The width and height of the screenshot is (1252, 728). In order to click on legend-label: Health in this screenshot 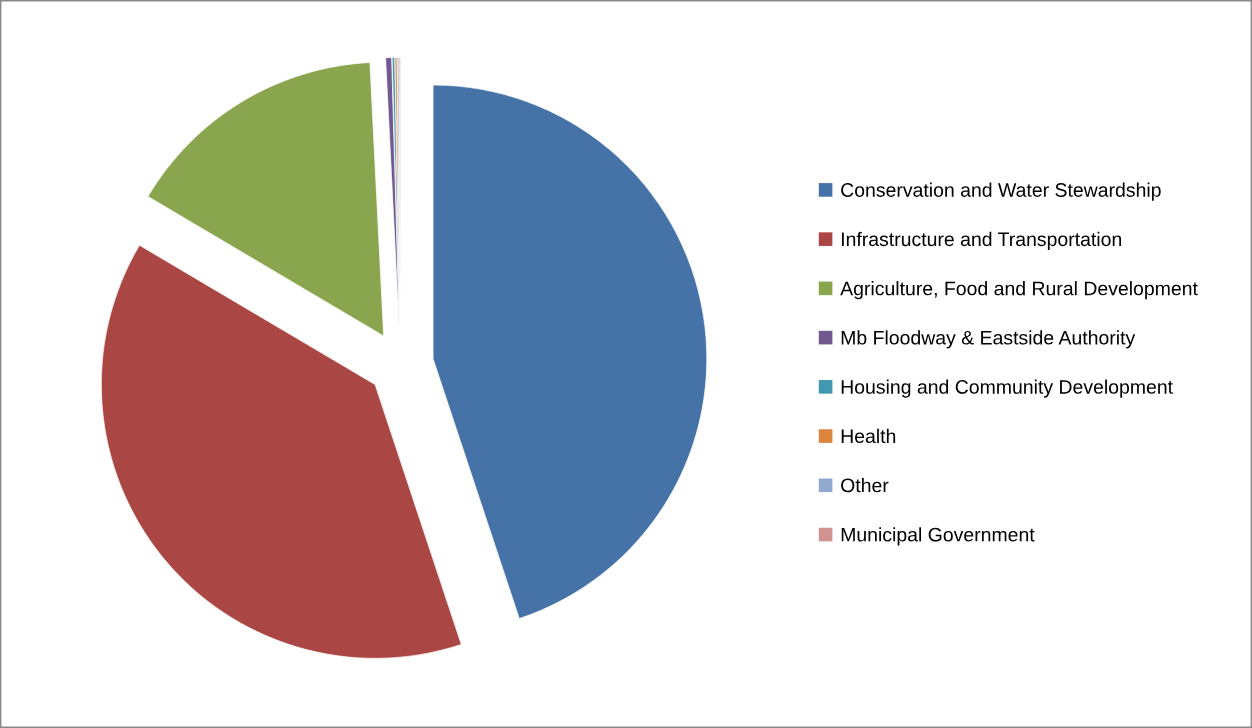, I will do `click(868, 436)`.